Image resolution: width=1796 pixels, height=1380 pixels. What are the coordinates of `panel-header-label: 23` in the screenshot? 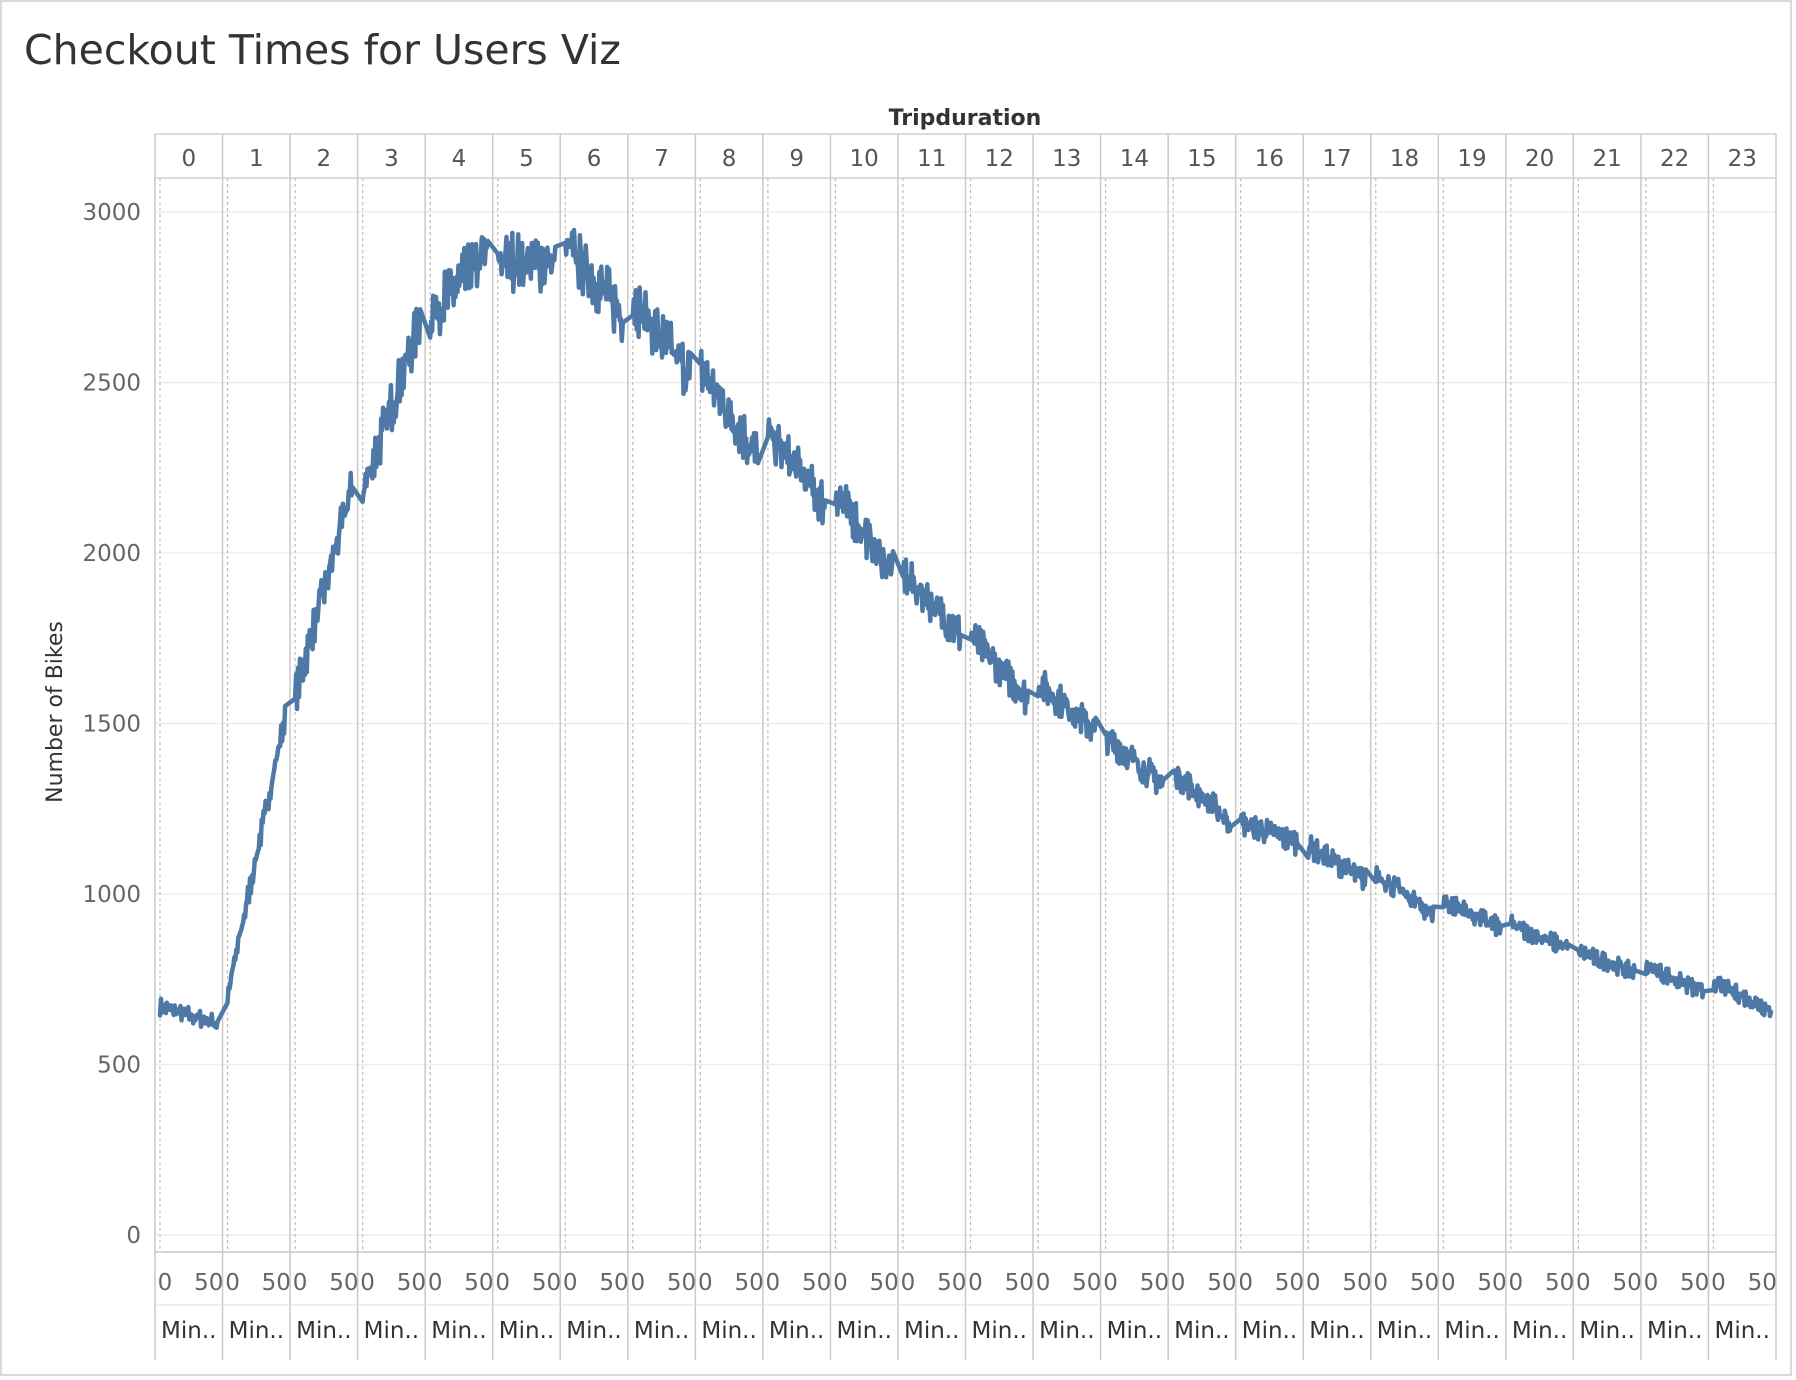 It's located at (1742, 159).